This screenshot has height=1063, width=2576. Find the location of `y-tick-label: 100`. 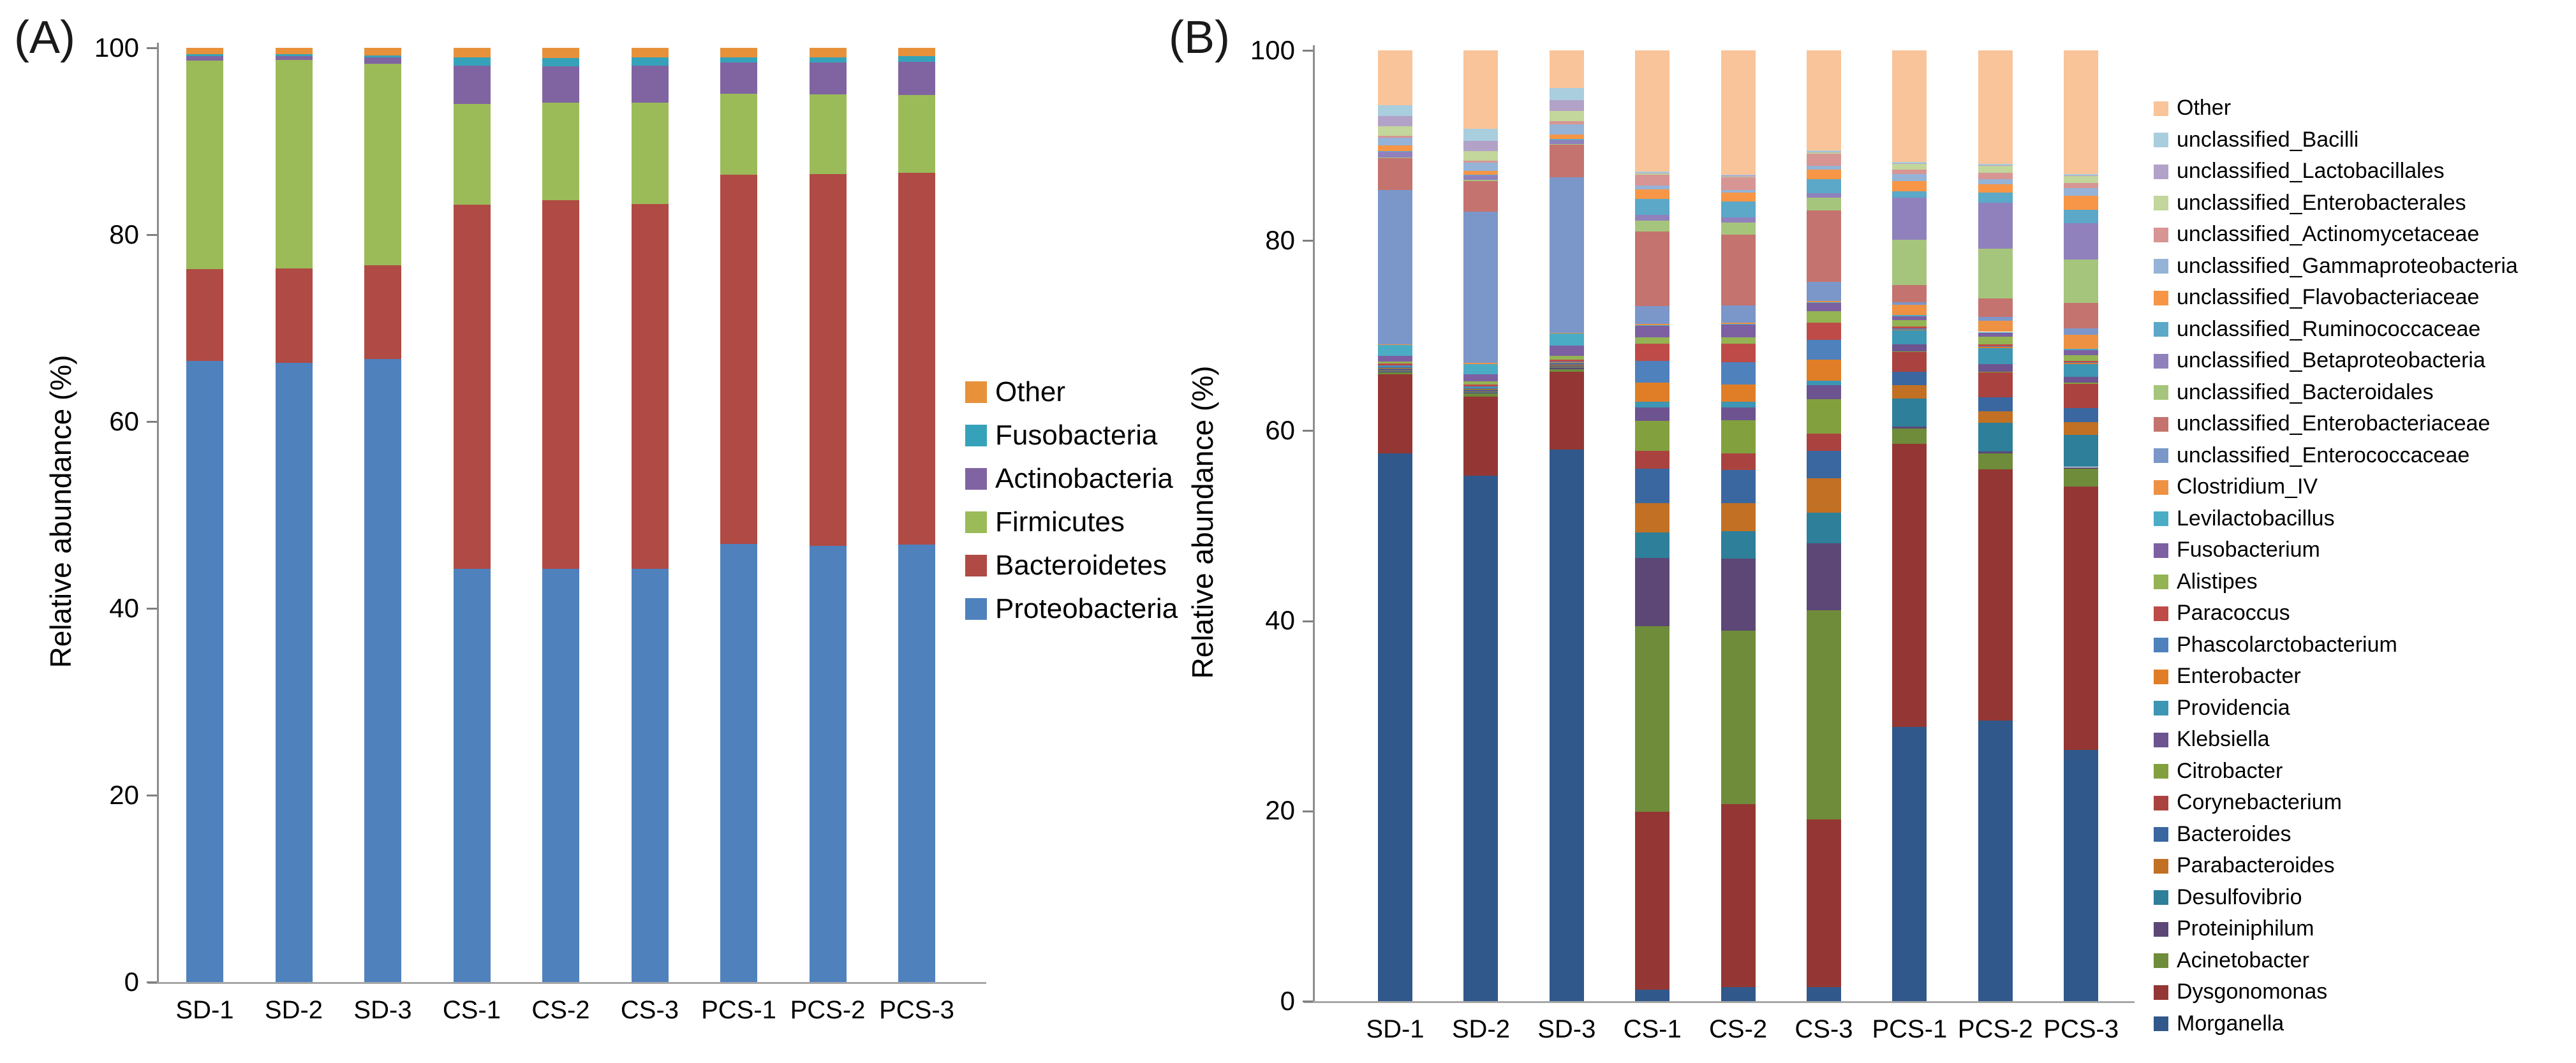

y-tick-label: 100 is located at coordinates (1272, 49).